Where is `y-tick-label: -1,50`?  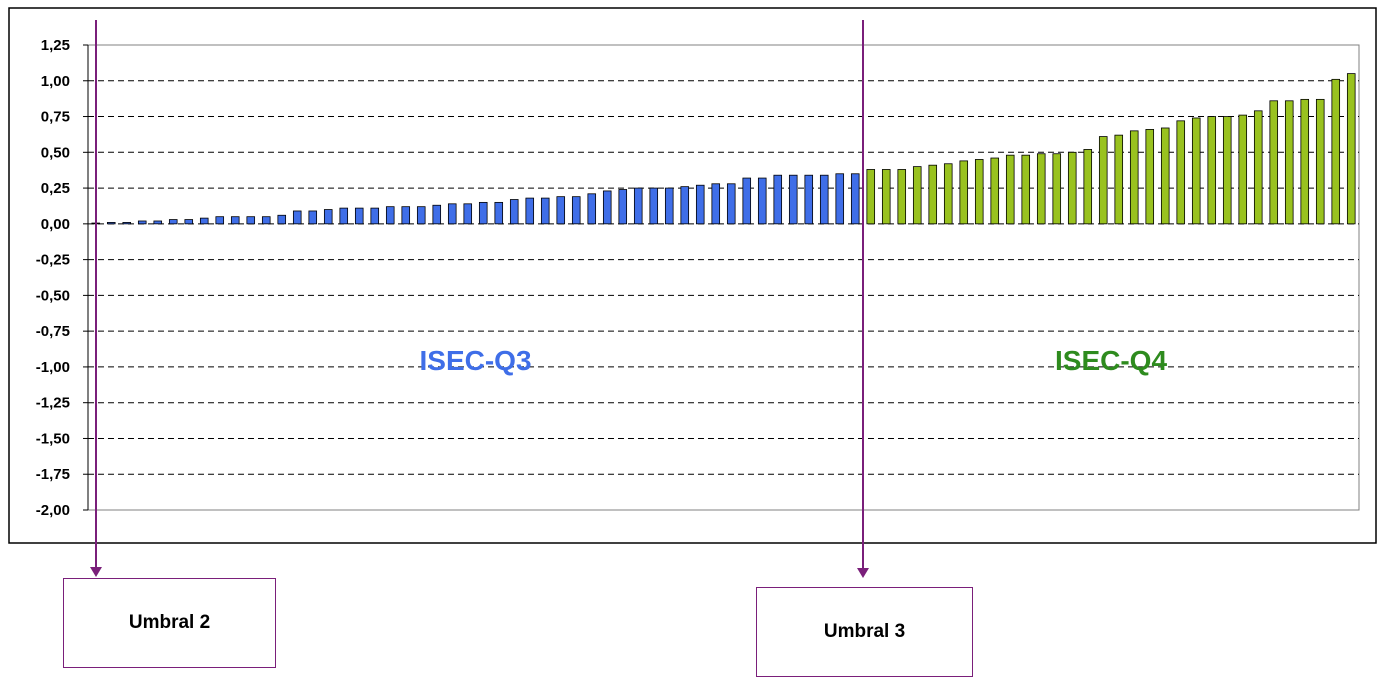
y-tick-label: -1,50 is located at coordinates (53, 438).